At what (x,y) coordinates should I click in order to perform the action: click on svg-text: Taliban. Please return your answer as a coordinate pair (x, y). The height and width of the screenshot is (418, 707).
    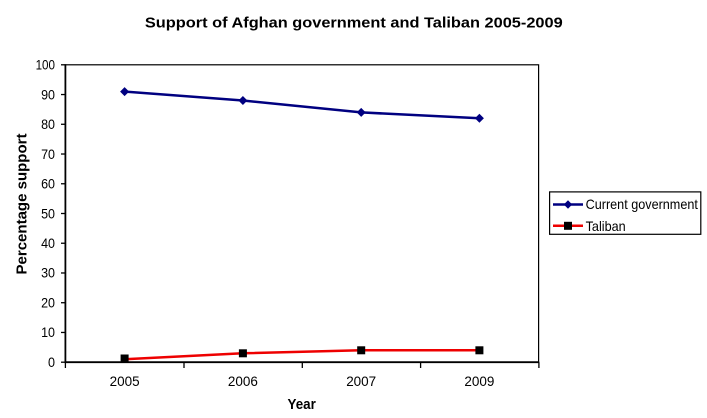
    Looking at the image, I should click on (606, 226).